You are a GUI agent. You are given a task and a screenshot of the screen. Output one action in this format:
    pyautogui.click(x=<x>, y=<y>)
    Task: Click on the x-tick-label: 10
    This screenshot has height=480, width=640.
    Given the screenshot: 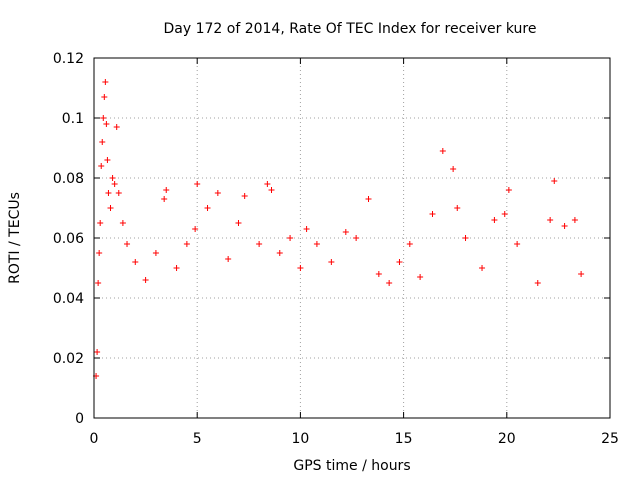 What is the action you would take?
    pyautogui.click(x=300, y=439)
    